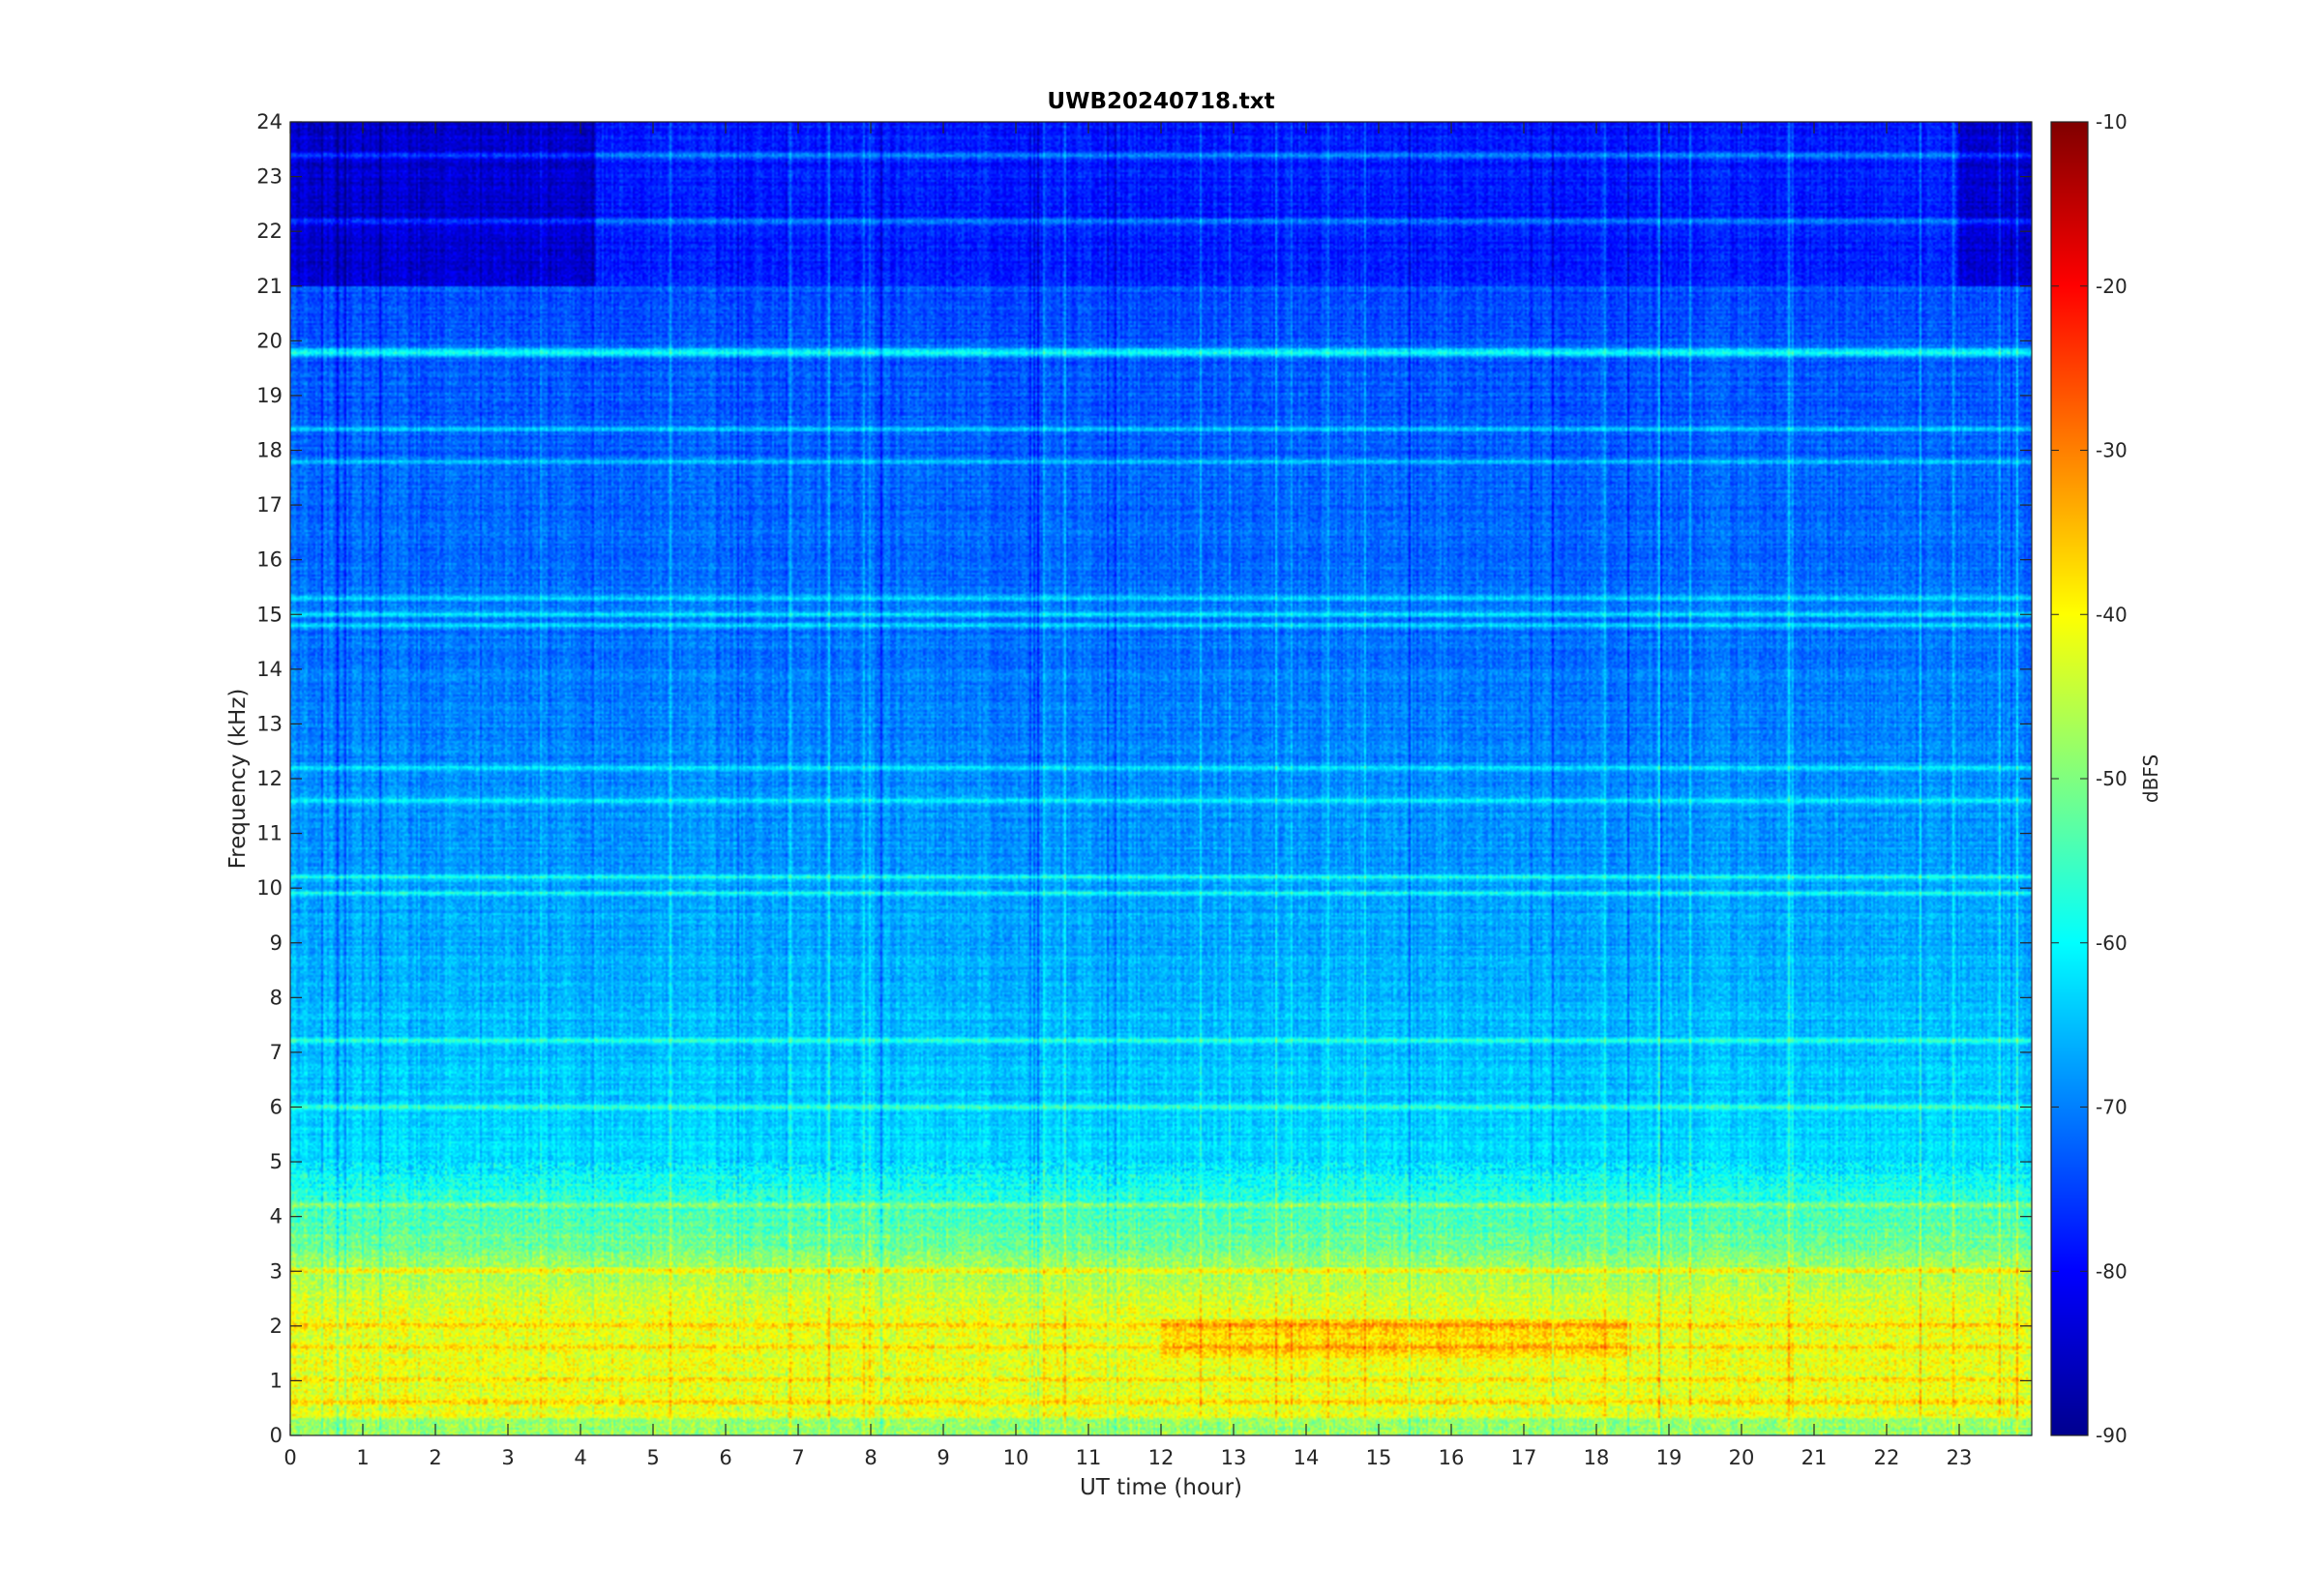 Image resolution: width=2322 pixels, height=1596 pixels. Describe the element at coordinates (1960, 1457) in the screenshot. I see `x-tick-label: 23` at that location.